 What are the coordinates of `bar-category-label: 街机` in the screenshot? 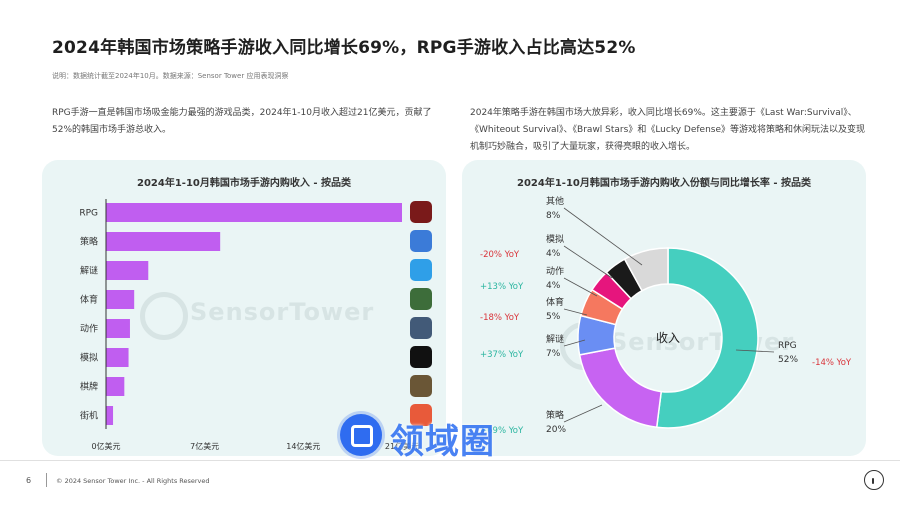 It's located at (89, 416).